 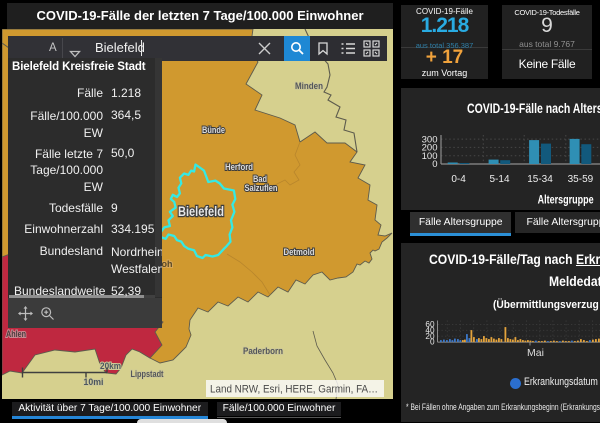 What do you see at coordinates (581, 179) in the screenshot?
I see `svg-text: 35-59` at bounding box center [581, 179].